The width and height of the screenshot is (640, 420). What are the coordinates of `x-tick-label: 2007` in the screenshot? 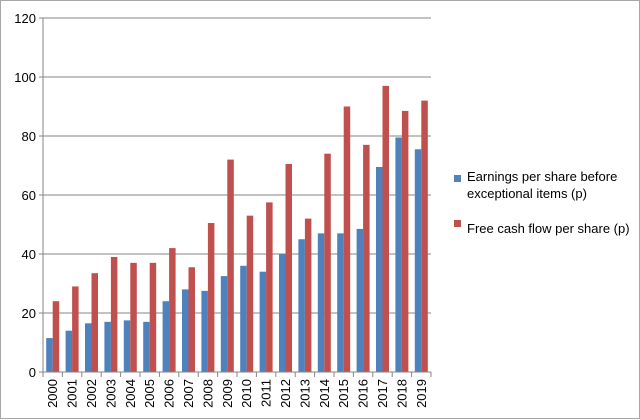 It's located at (188, 393).